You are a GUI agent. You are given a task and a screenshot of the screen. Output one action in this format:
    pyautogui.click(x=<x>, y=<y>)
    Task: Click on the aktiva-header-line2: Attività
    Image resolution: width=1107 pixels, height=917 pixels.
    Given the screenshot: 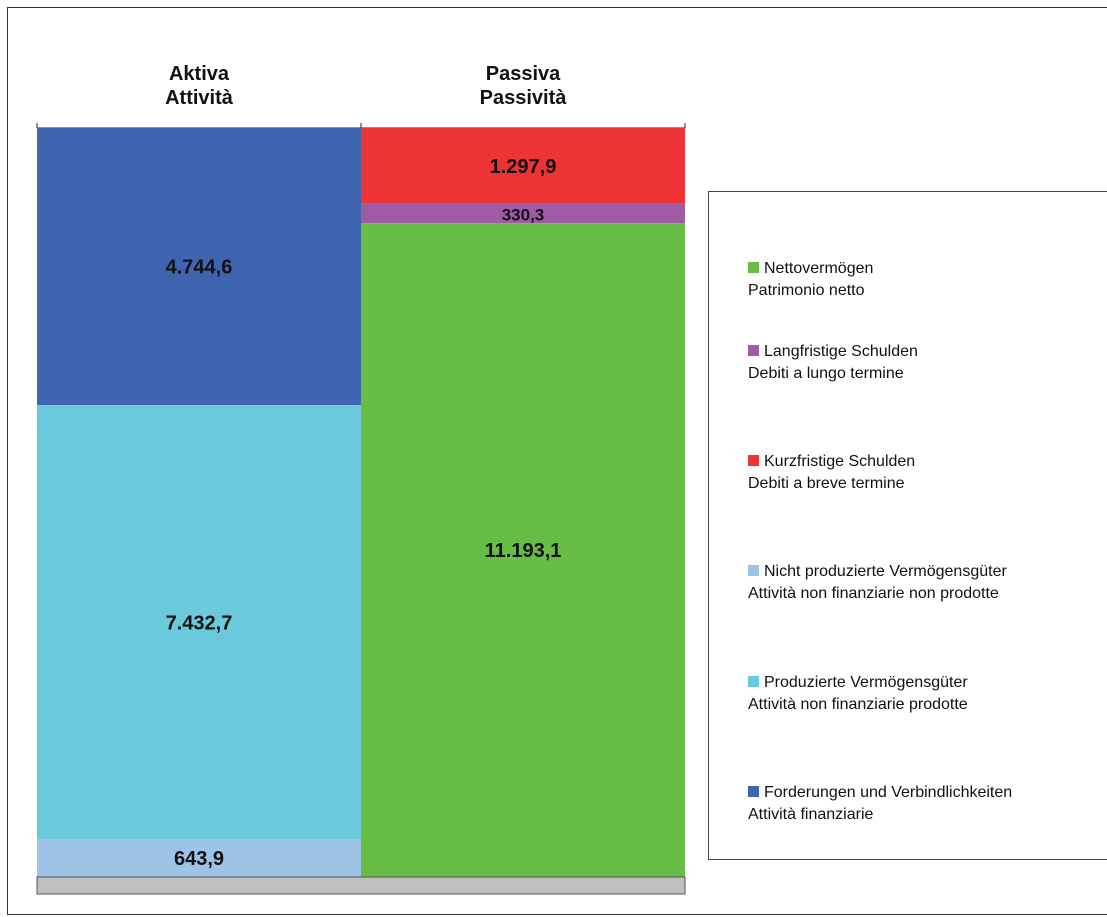 What is the action you would take?
    pyautogui.click(x=199, y=98)
    